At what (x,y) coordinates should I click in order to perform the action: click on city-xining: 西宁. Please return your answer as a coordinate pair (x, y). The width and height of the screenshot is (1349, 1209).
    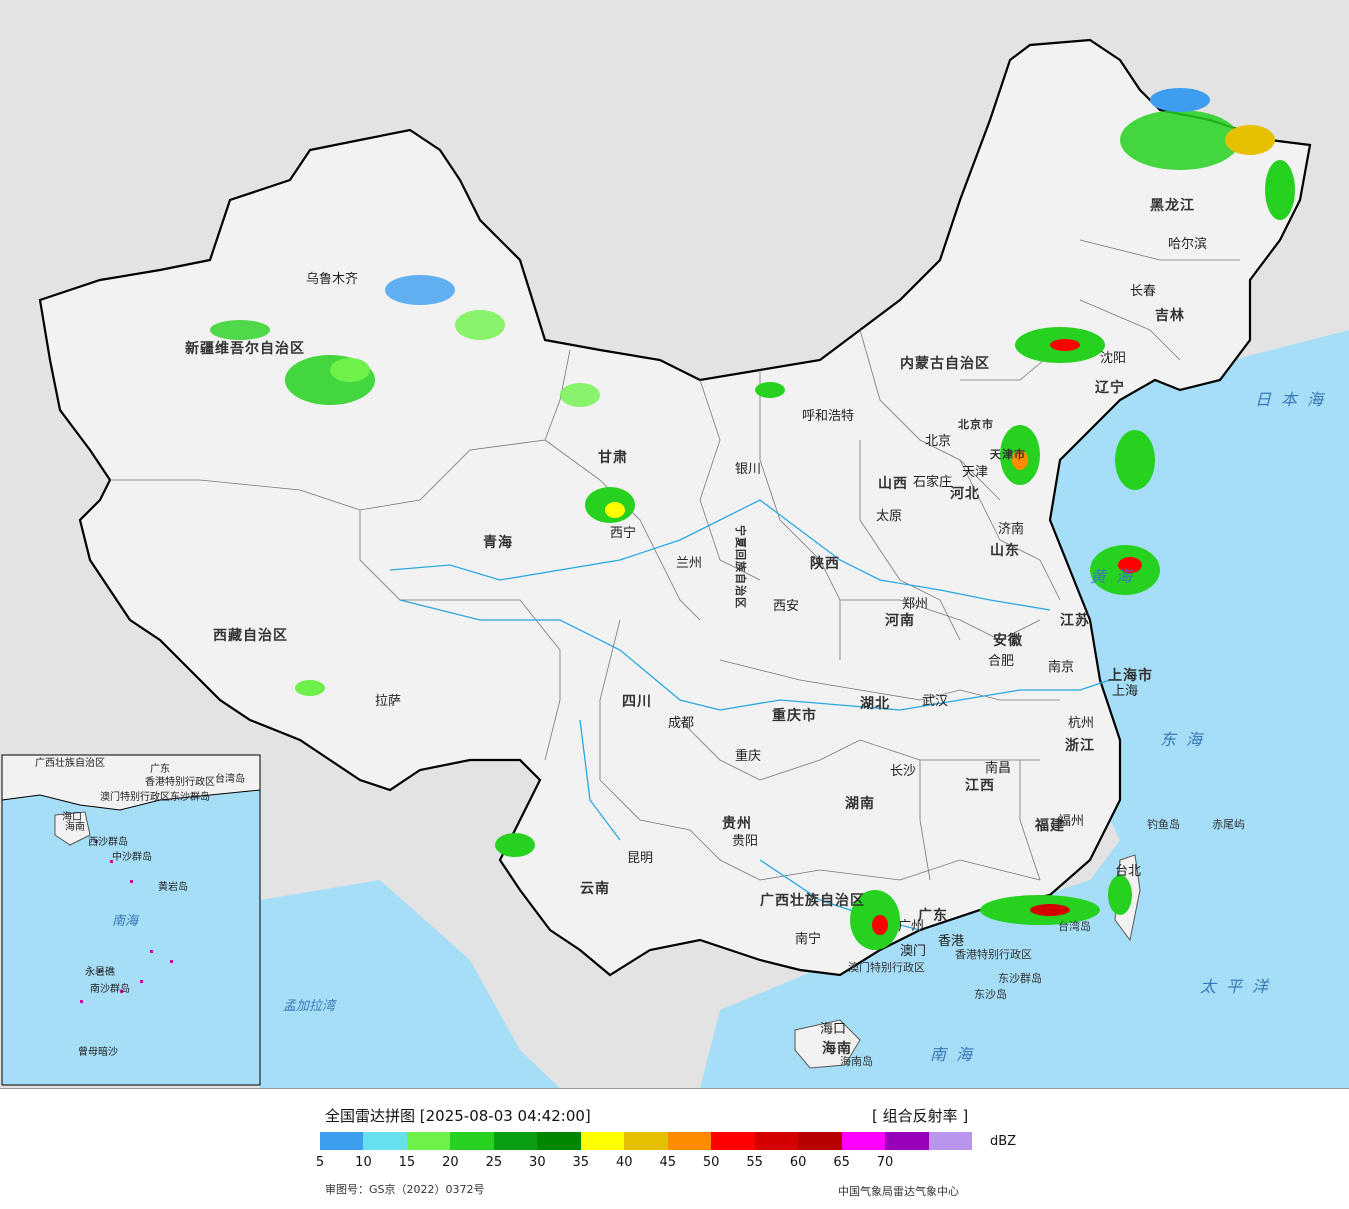
    Looking at the image, I should click on (623, 533).